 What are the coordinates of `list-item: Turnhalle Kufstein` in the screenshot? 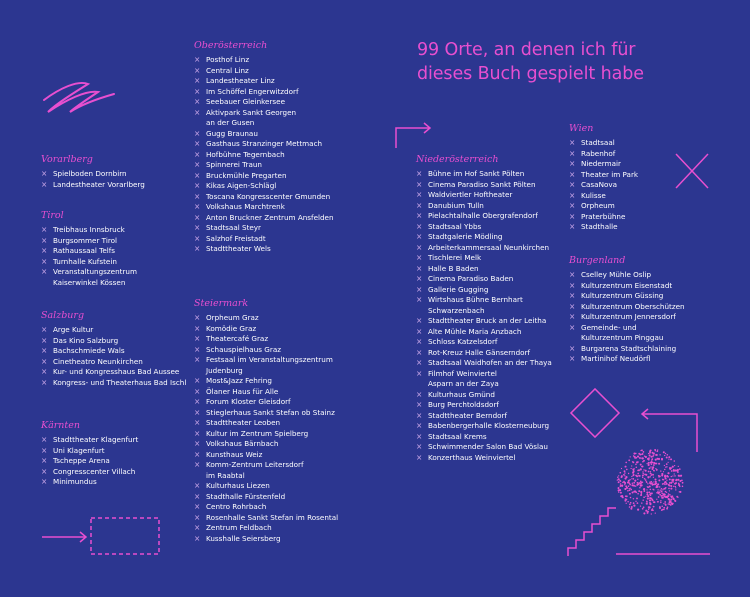 It's located at (89, 262).